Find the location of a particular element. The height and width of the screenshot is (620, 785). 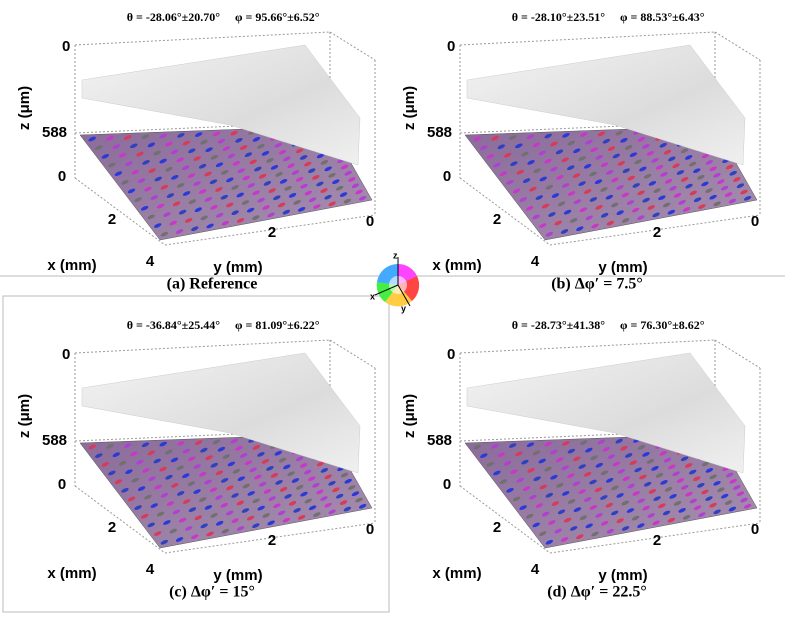

stat-phi: φ = 95.66°±6.52° is located at coordinates (277, 17).